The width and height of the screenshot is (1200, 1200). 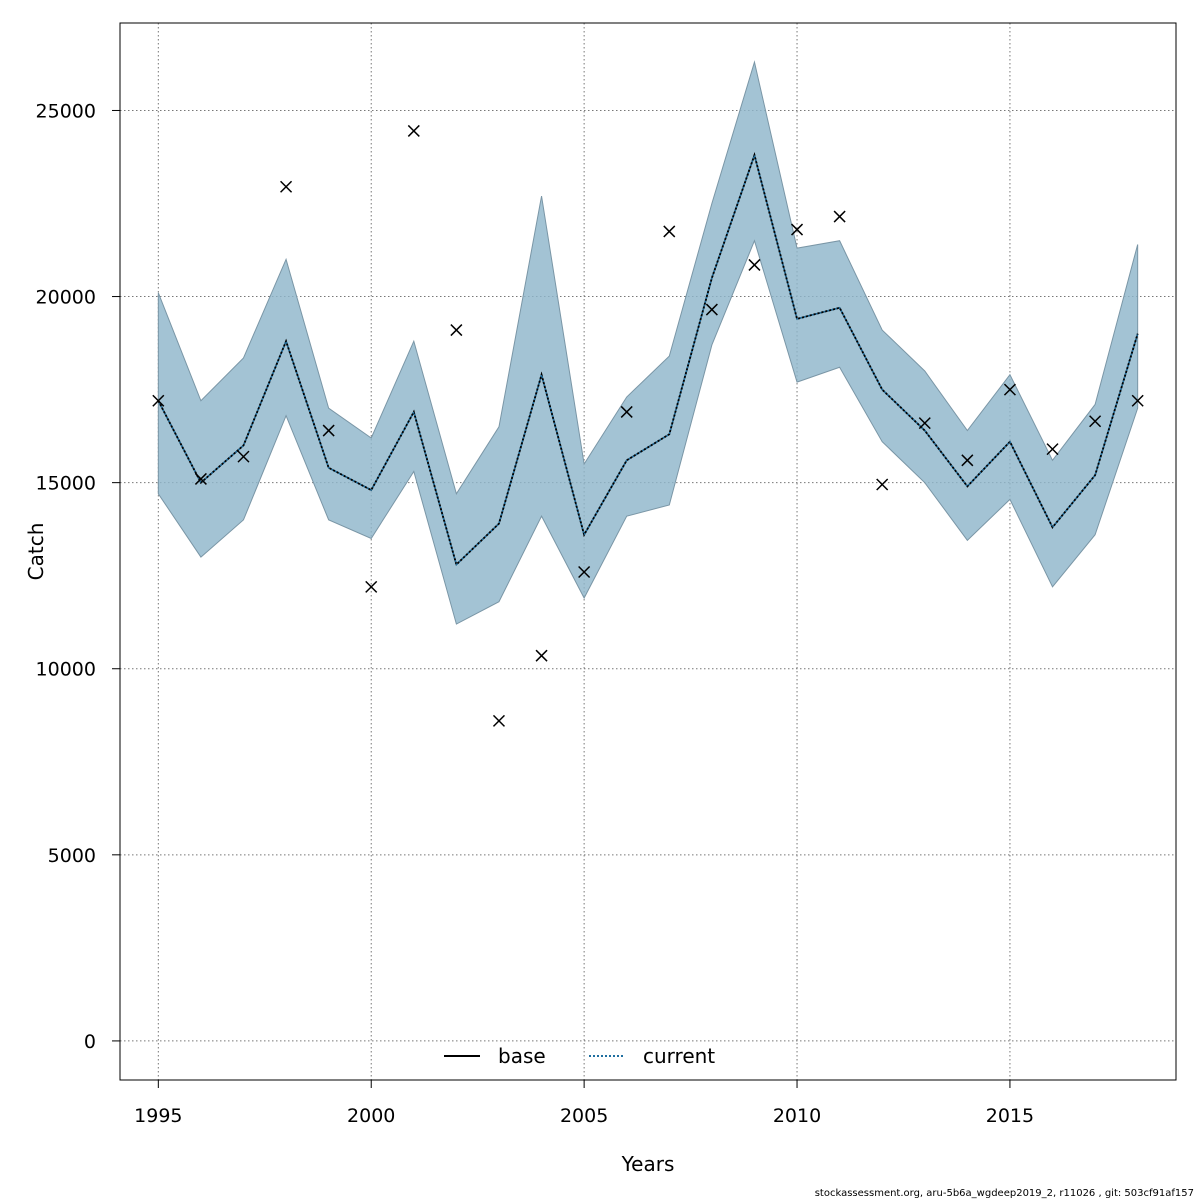 What do you see at coordinates (158, 1116) in the screenshot?
I see `x-tick-label: 1995` at bounding box center [158, 1116].